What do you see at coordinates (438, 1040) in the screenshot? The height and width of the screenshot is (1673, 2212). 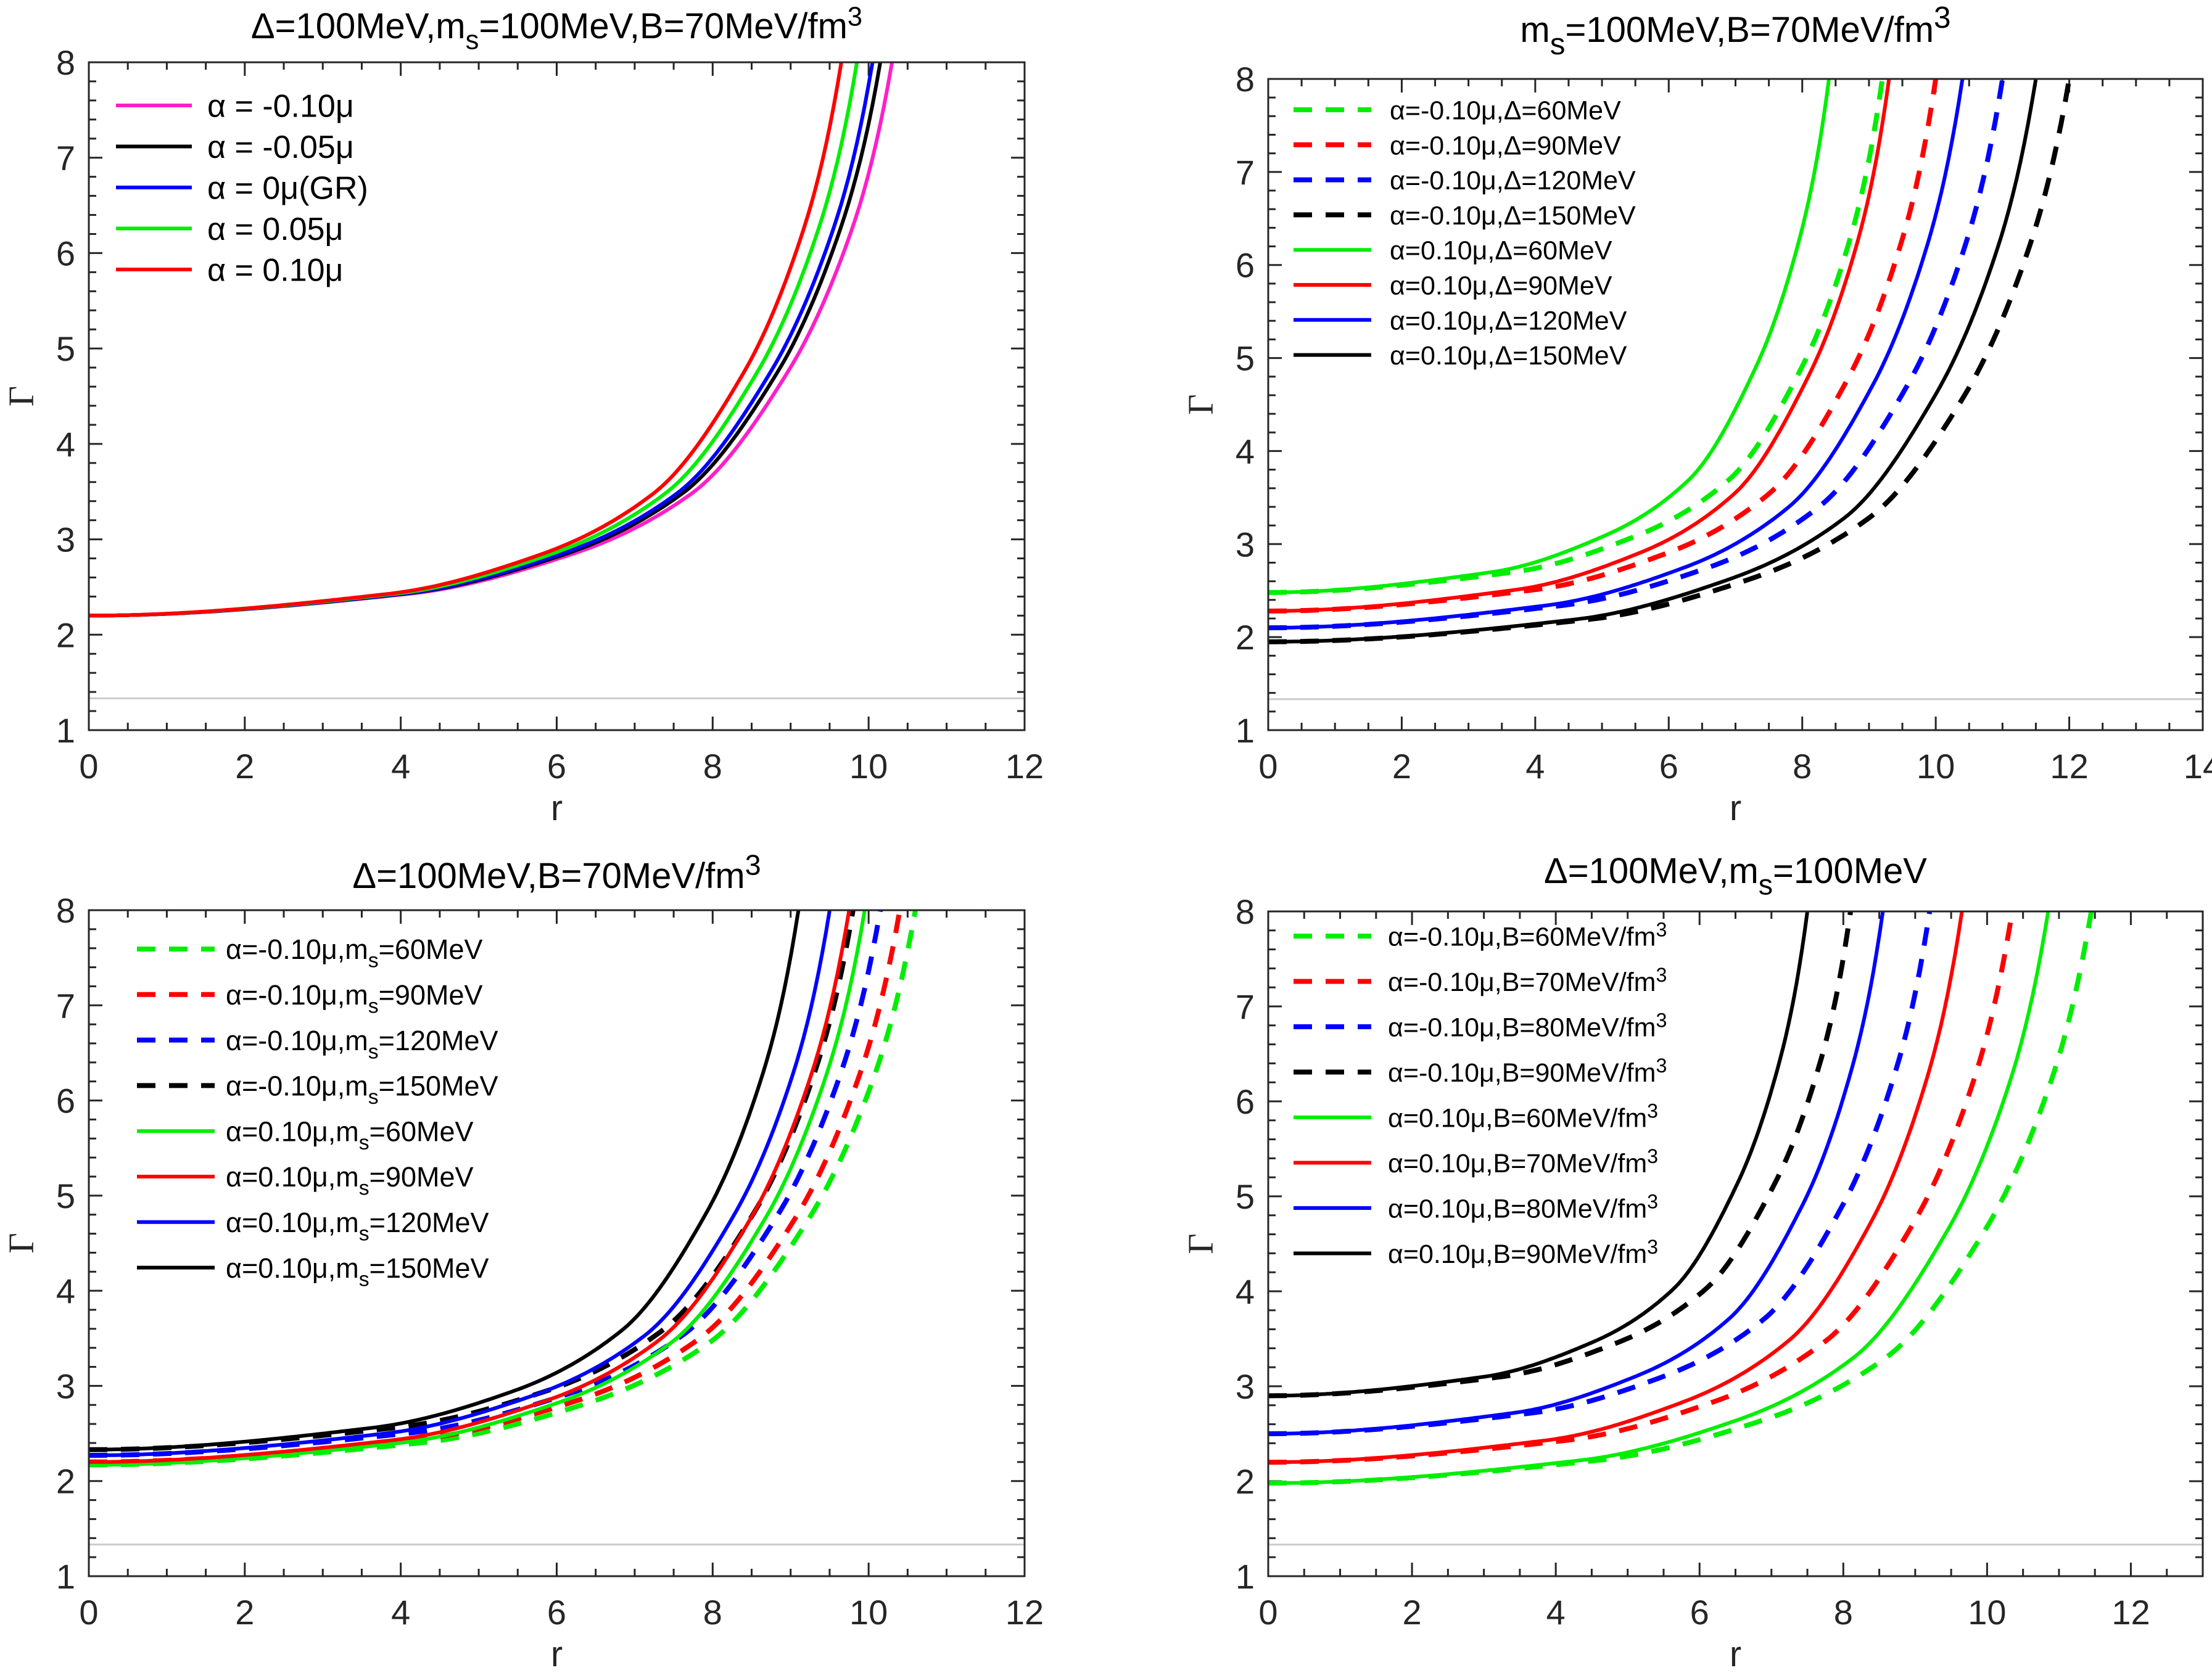 I see `legend-label-part: =120MeV` at bounding box center [438, 1040].